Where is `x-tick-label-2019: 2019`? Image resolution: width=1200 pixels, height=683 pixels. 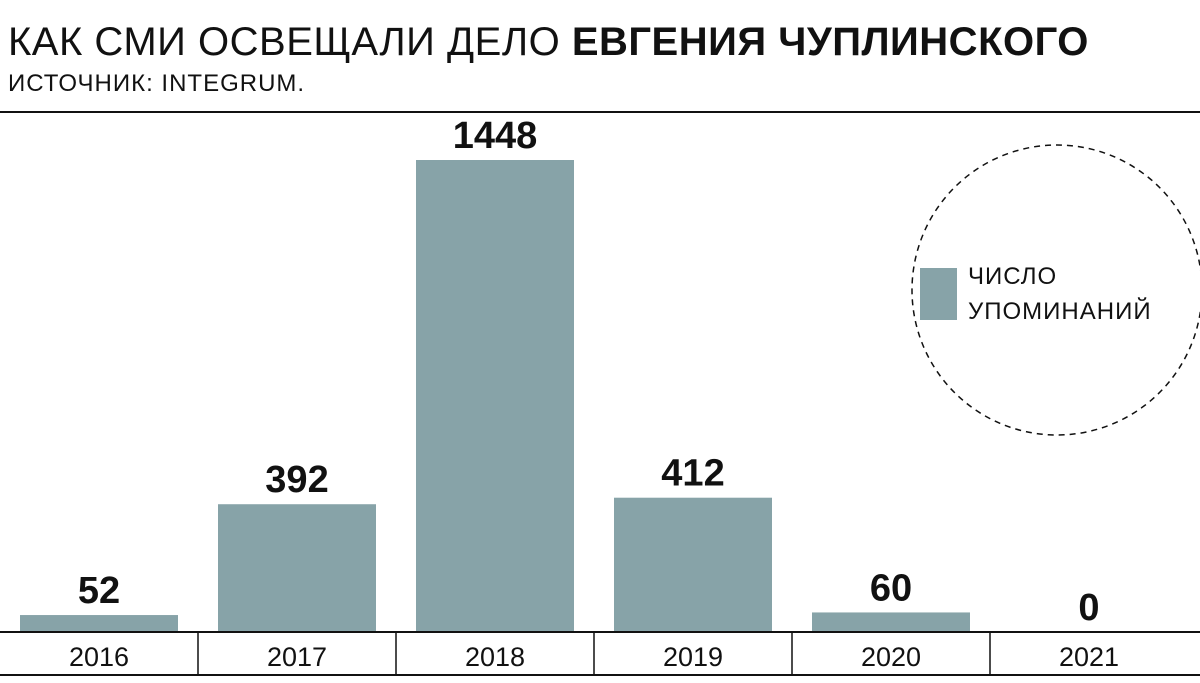 x-tick-label-2019: 2019 is located at coordinates (693, 657).